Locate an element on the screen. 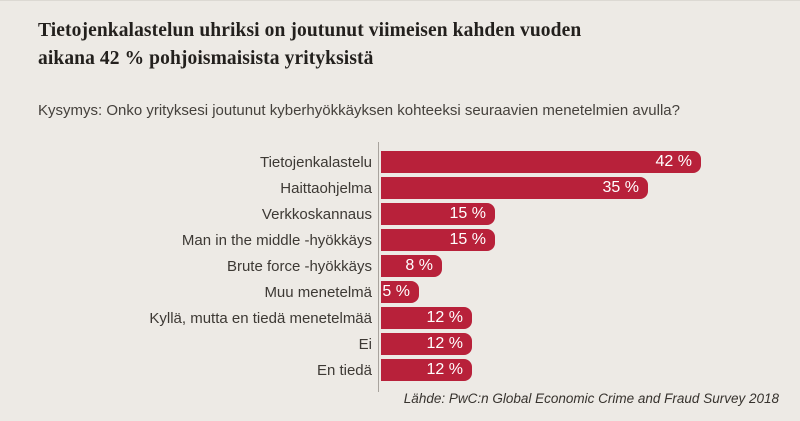 The height and width of the screenshot is (421, 800). category-label: En tiedä is located at coordinates (344, 370).